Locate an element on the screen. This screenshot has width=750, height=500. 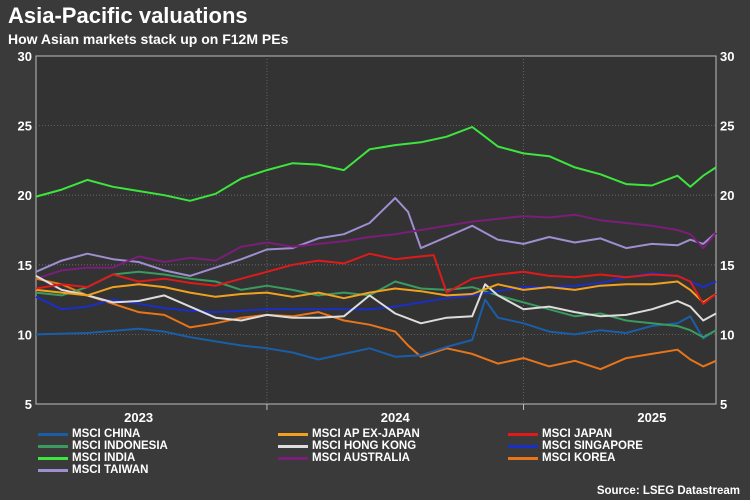
series-line-msci-taiwan is located at coordinates (376, 237).